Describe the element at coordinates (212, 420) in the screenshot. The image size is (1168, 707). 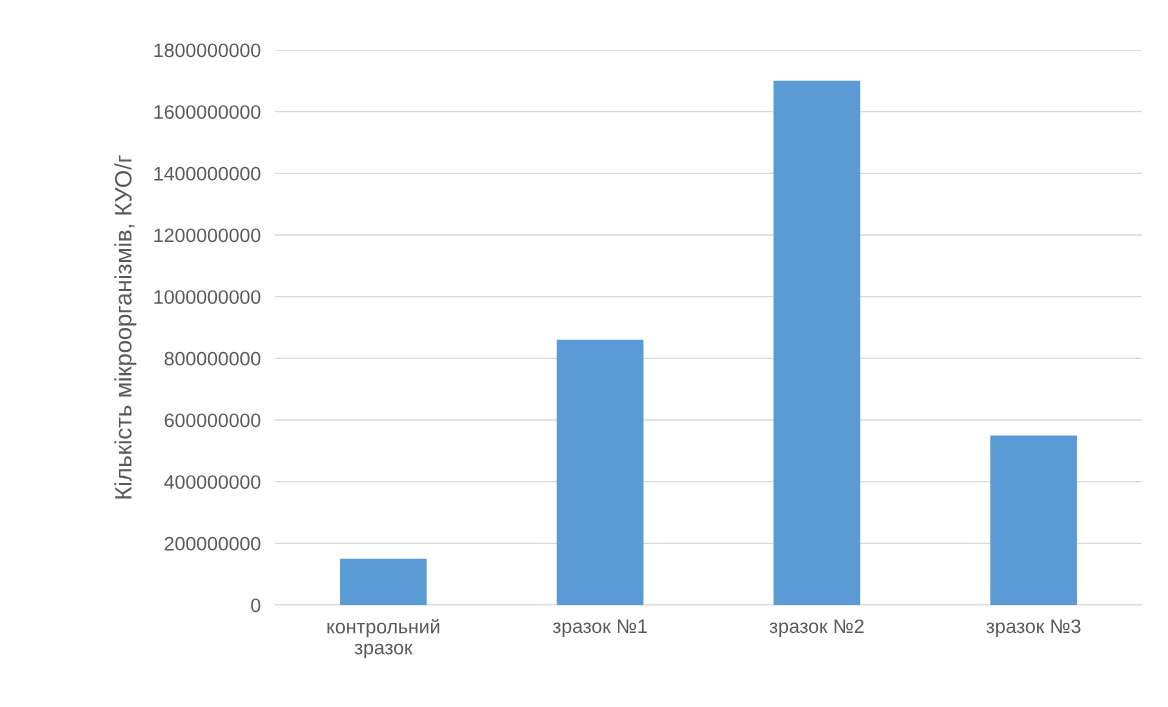
I see `y-tick-label: 600000000` at that location.